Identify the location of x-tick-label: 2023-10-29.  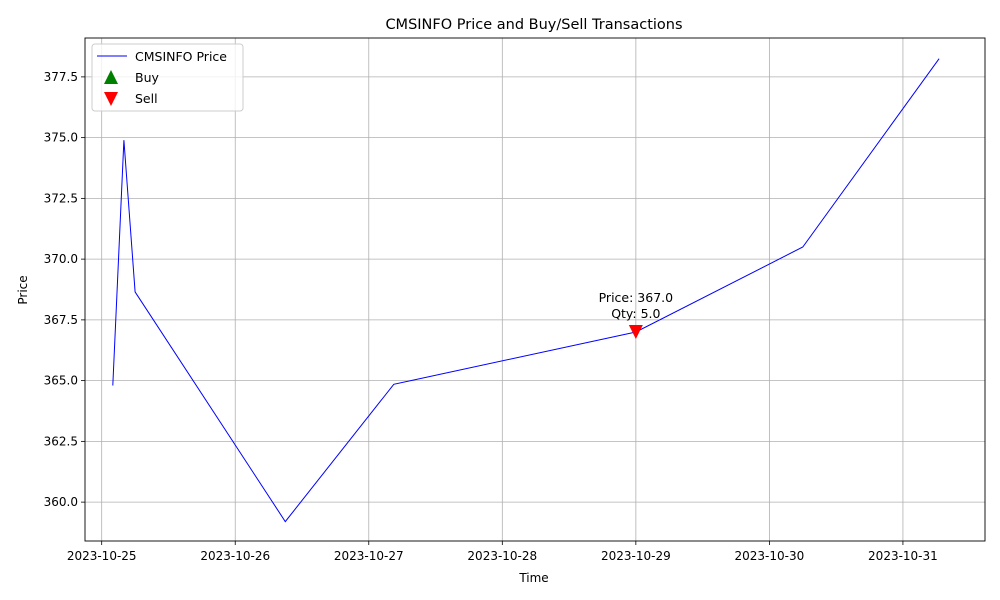
(636, 556).